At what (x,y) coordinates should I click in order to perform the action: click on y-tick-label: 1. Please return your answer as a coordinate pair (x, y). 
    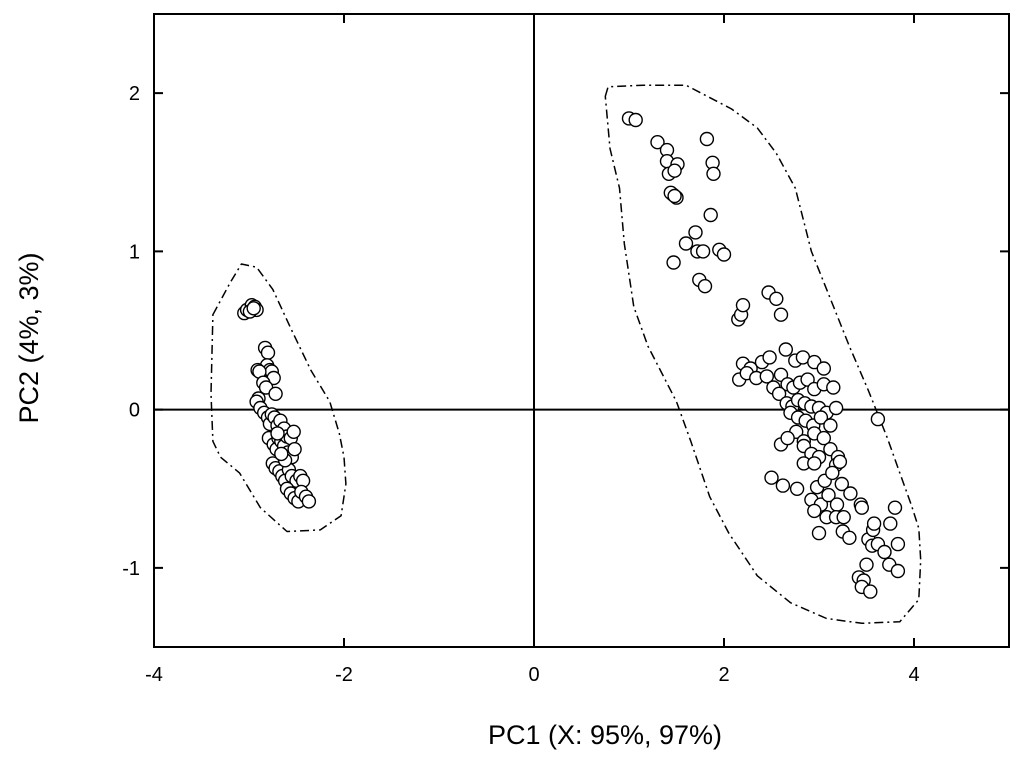
    Looking at the image, I should click on (134, 252).